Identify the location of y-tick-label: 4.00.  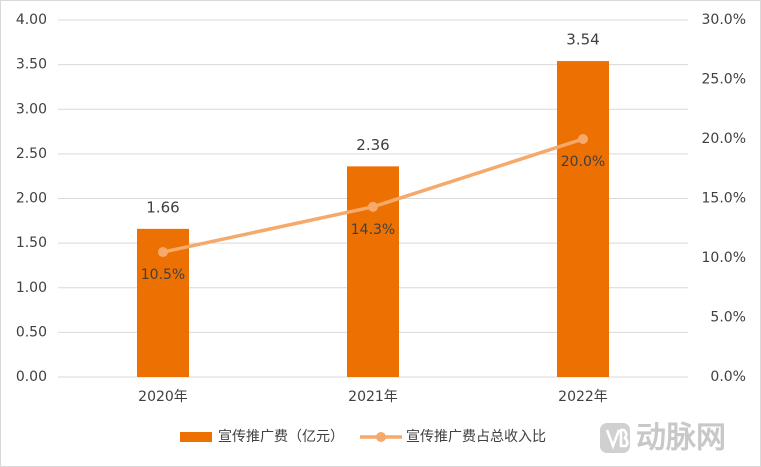
(31, 20).